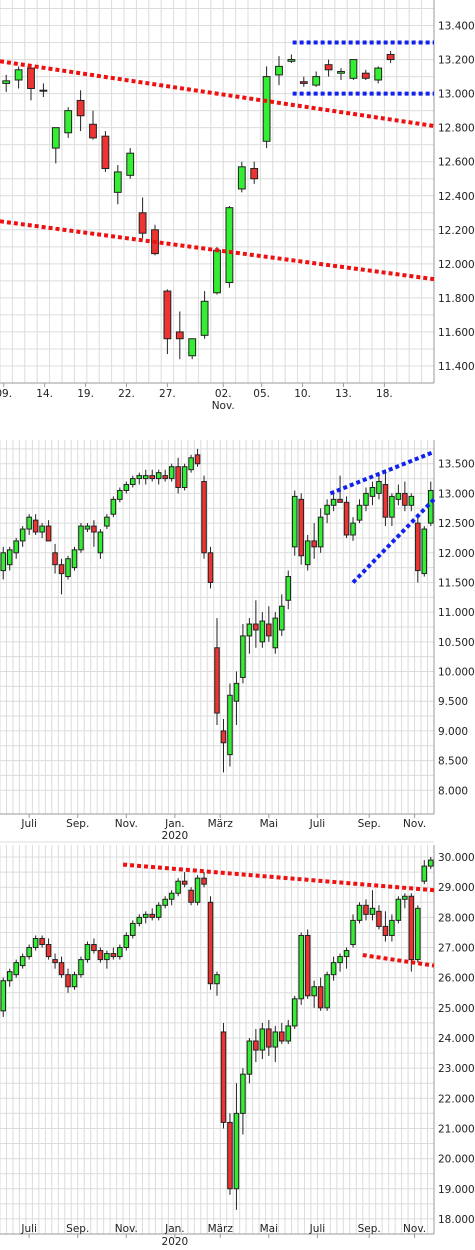  Describe the element at coordinates (453, 791) in the screenshot. I see `y-tick-label: 8.000` at that location.